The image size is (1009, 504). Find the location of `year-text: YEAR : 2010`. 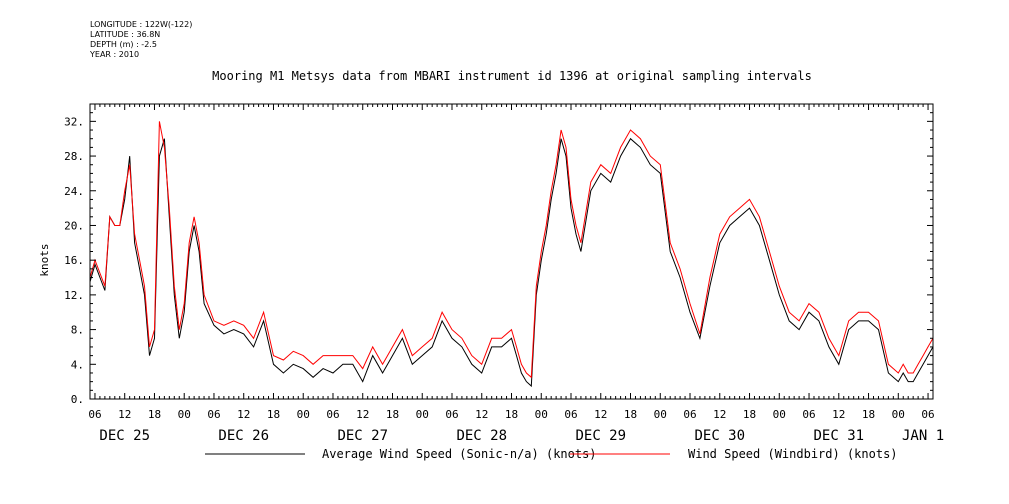

year-text: YEAR : 2010 is located at coordinates (115, 54).